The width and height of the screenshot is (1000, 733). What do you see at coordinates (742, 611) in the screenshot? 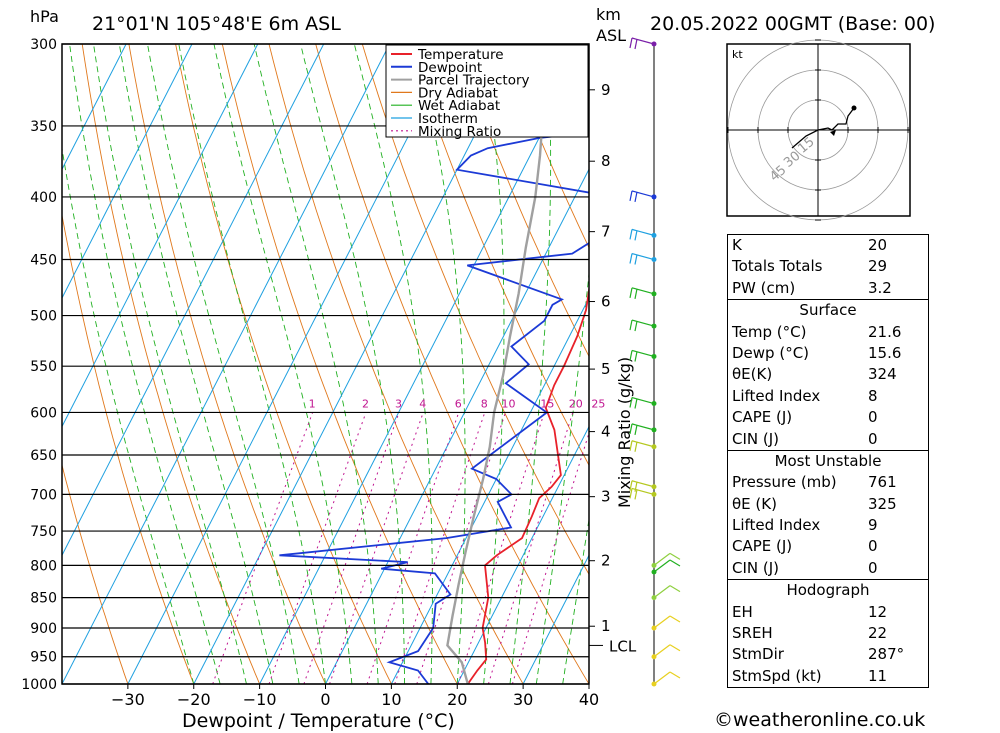
I see `hodograph-label: EH` at bounding box center [742, 611].